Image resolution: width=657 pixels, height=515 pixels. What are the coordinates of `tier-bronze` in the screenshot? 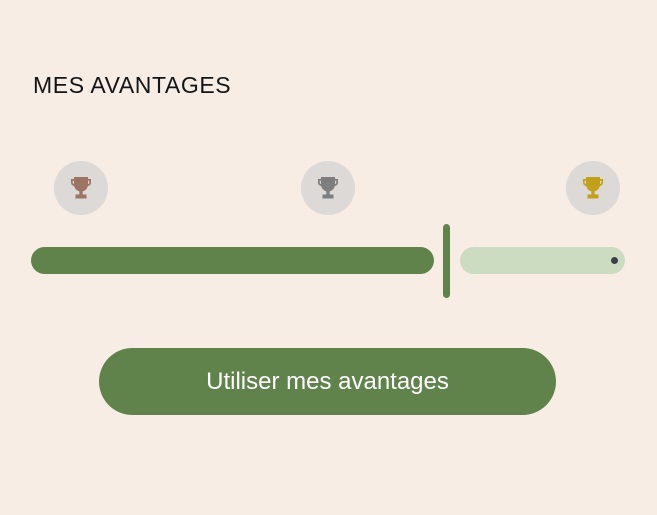 It's located at (81, 188).